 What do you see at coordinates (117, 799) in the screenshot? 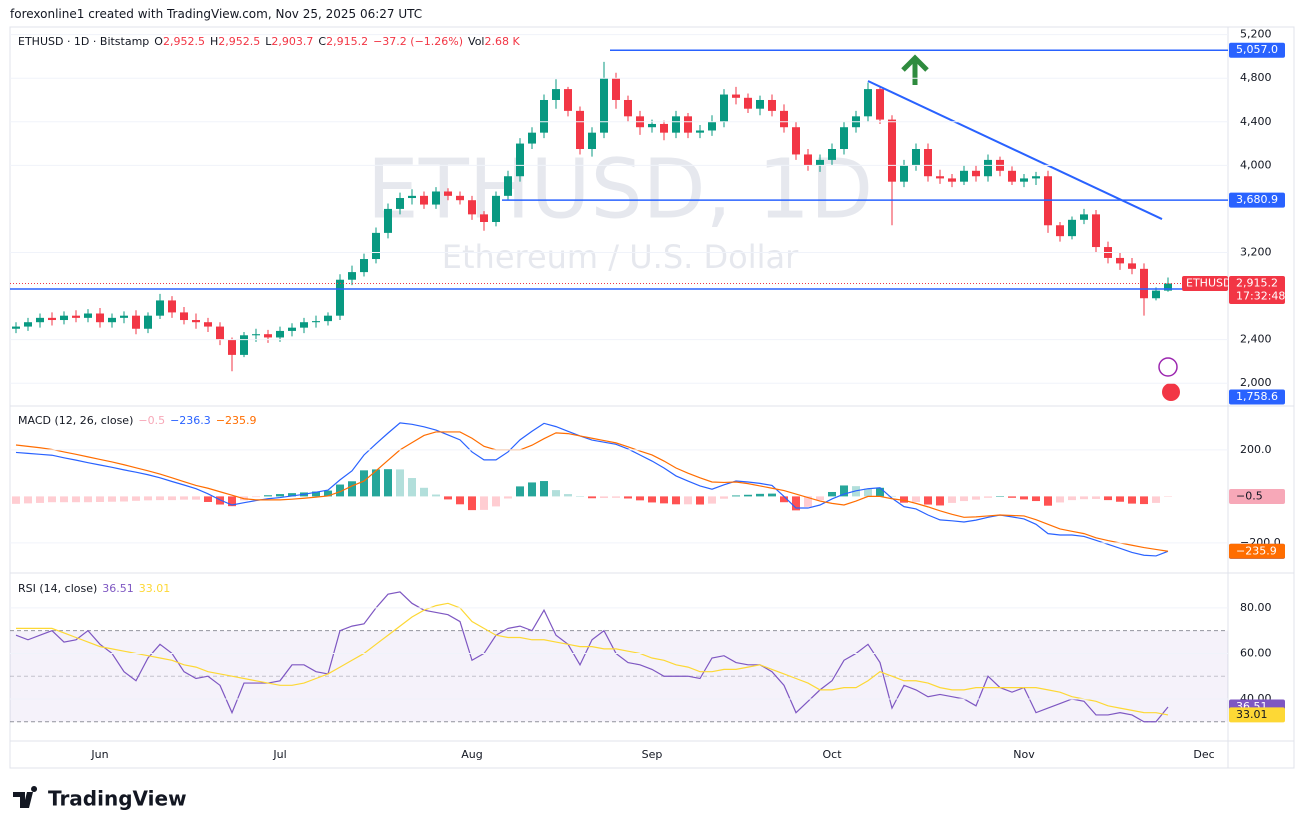
I see `footer-logo: TradingView` at bounding box center [117, 799].